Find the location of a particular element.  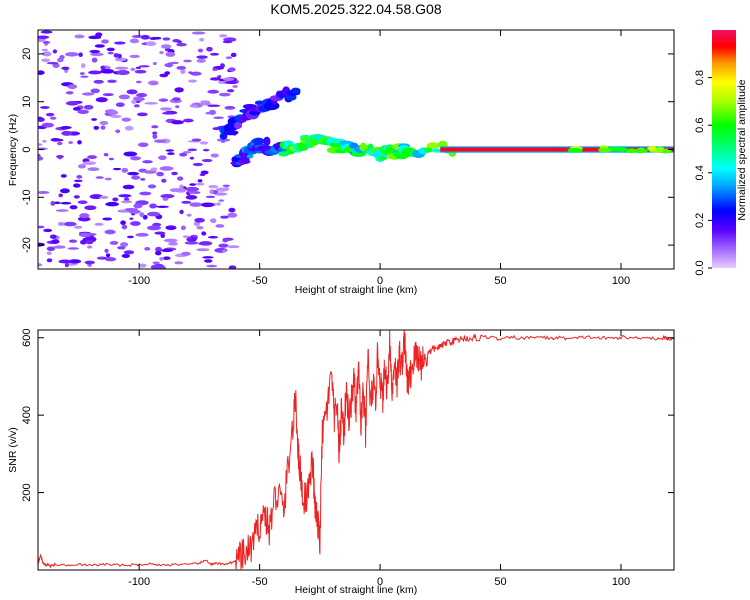

colorbar-tick-label: 0.8 is located at coordinates (700, 77).